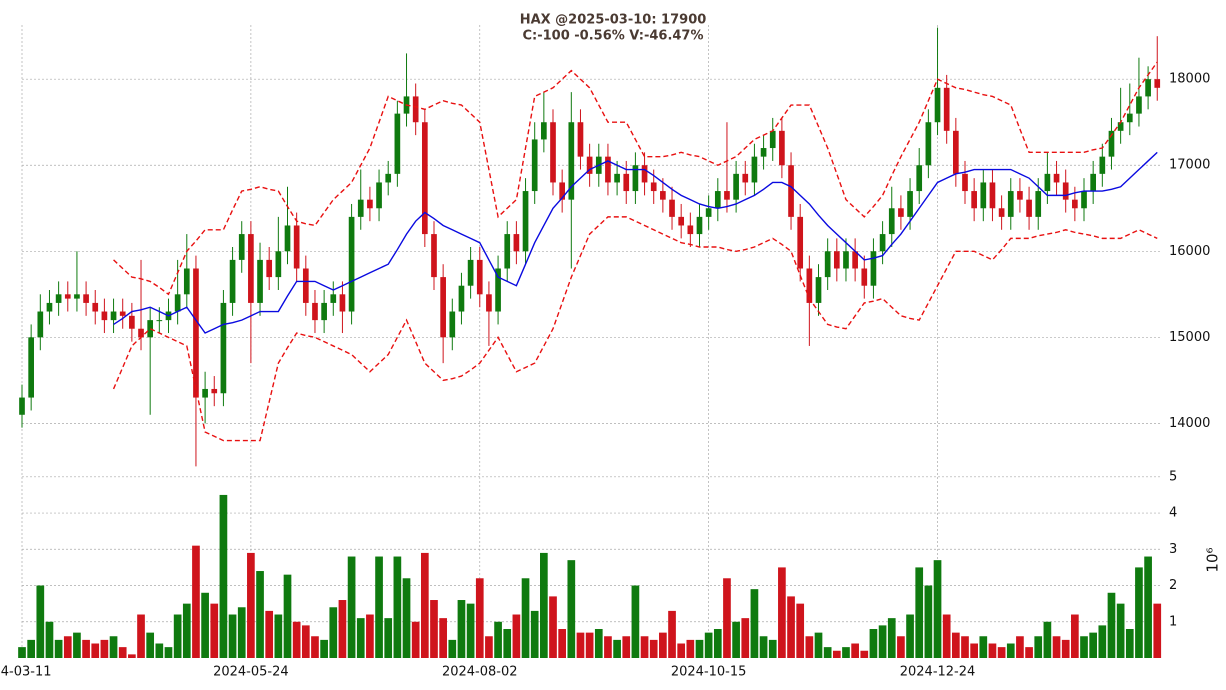  Describe the element at coordinates (613, 20) in the screenshot. I see `chart-title: HAX @2025-03-10: 17900` at that location.